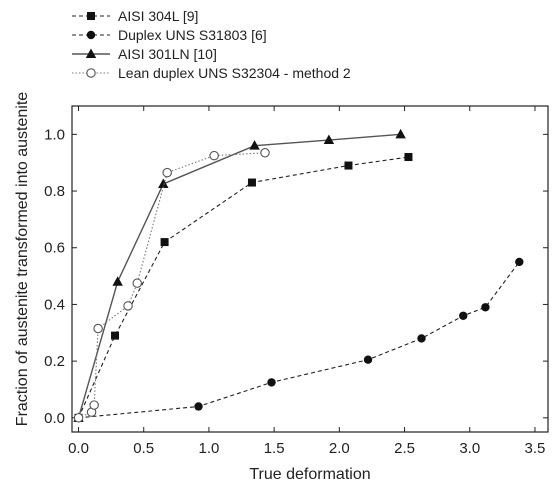  What do you see at coordinates (469, 448) in the screenshot?
I see `x-tick-label: 3.0` at bounding box center [469, 448].